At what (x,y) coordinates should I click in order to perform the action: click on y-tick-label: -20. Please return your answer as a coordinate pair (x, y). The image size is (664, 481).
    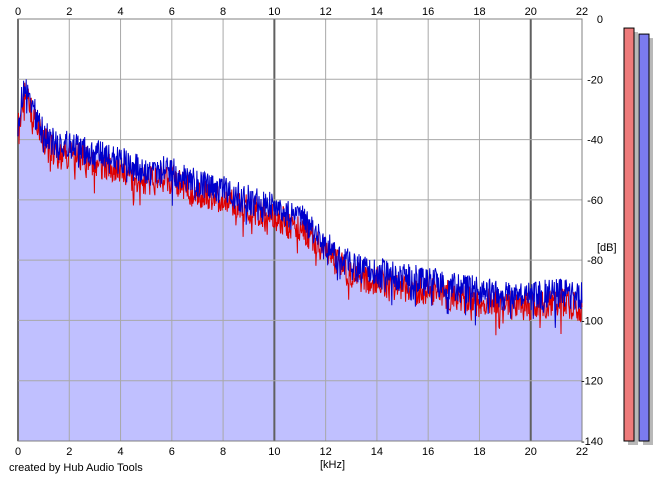
    Looking at the image, I should click on (595, 80).